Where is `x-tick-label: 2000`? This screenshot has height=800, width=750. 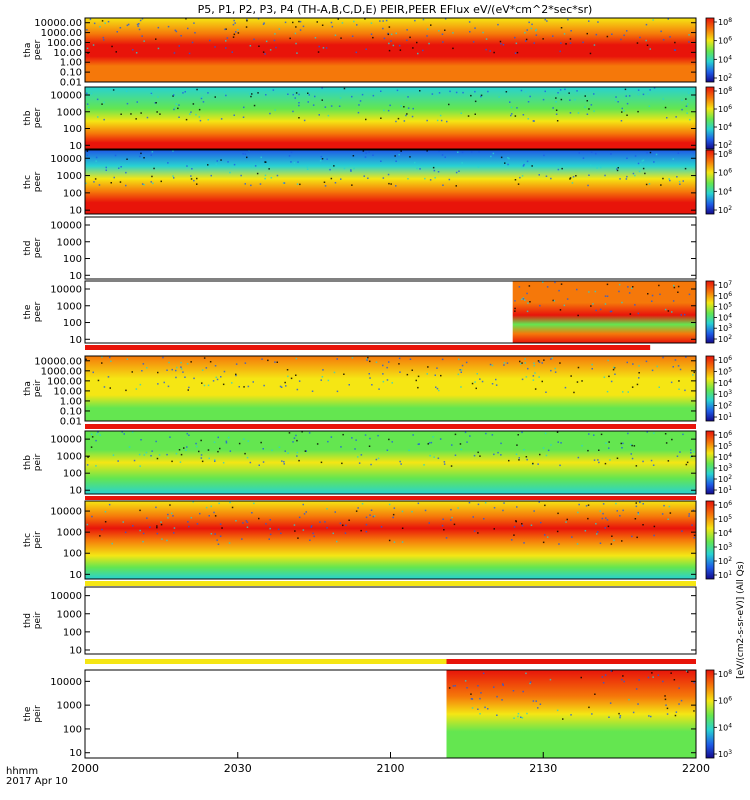 x-tick-label: 2000 is located at coordinates (85, 768).